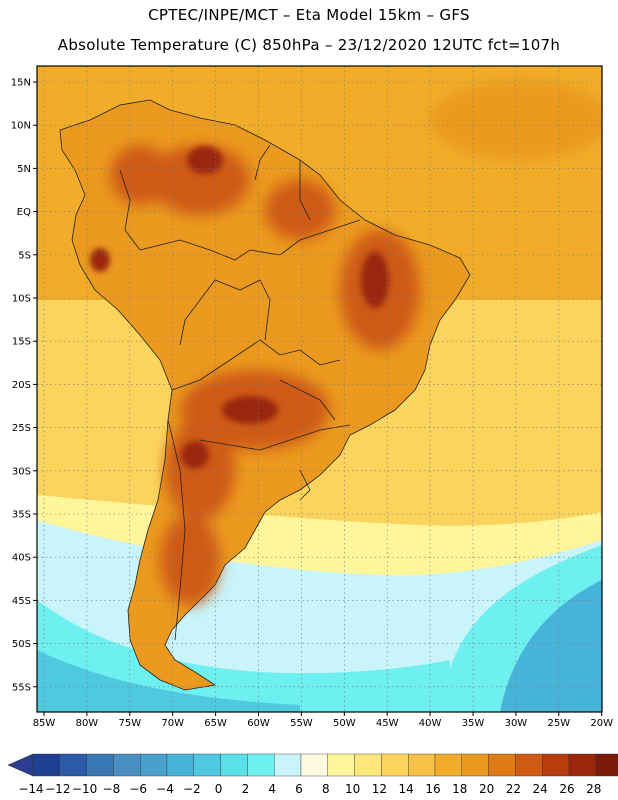 The image size is (618, 800). What do you see at coordinates (165, 789) in the screenshot?
I see `colorbar-label: −4` at bounding box center [165, 789].